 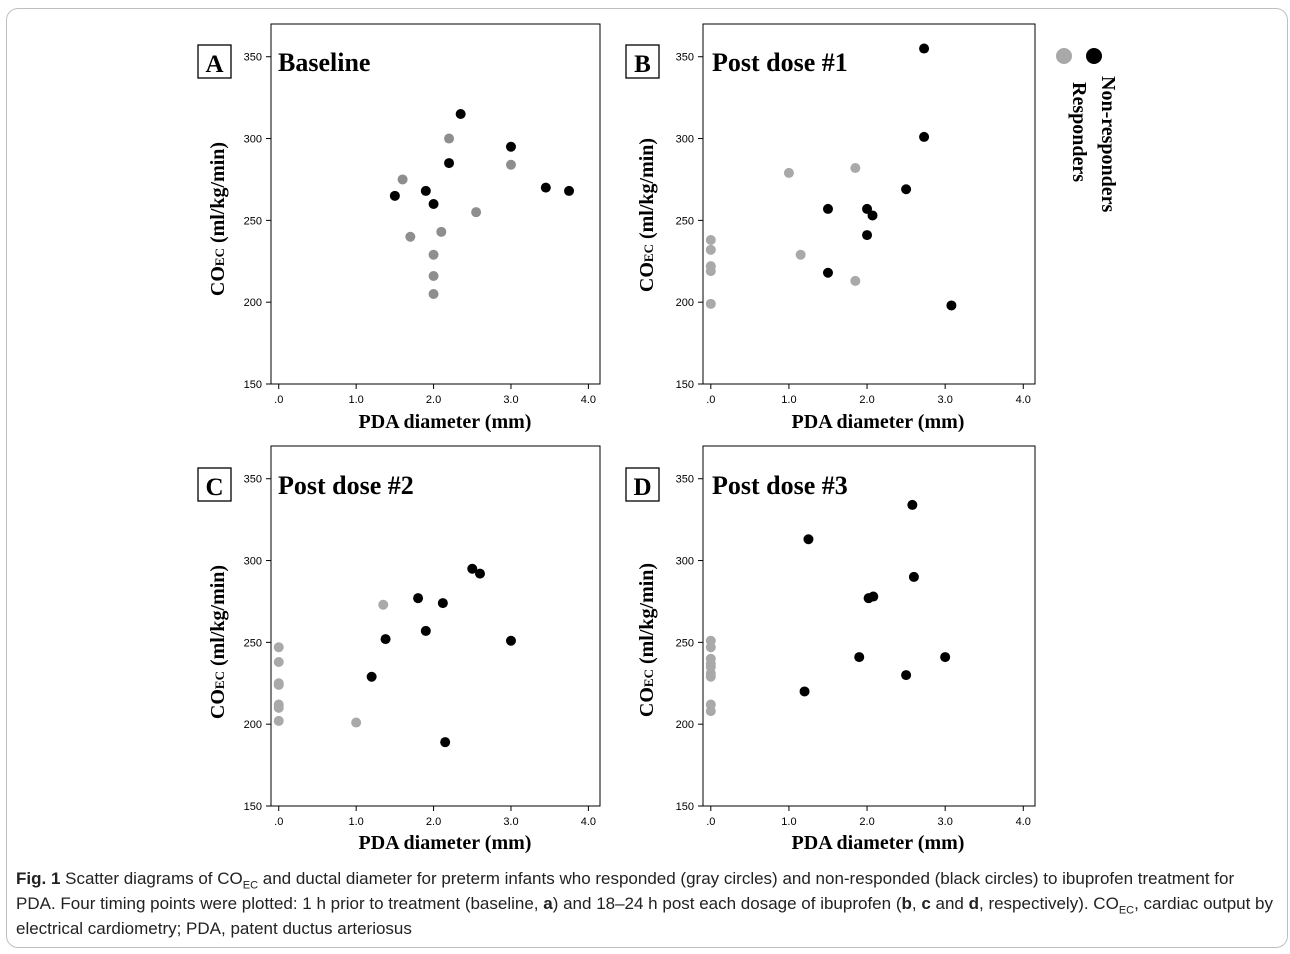 What do you see at coordinates (780, 62) in the screenshot?
I see `panel-title: Post dose #1` at bounding box center [780, 62].